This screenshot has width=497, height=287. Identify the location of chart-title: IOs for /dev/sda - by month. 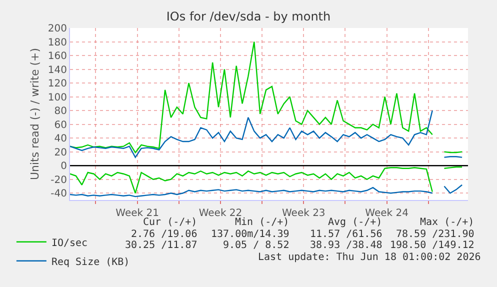
(248, 16).